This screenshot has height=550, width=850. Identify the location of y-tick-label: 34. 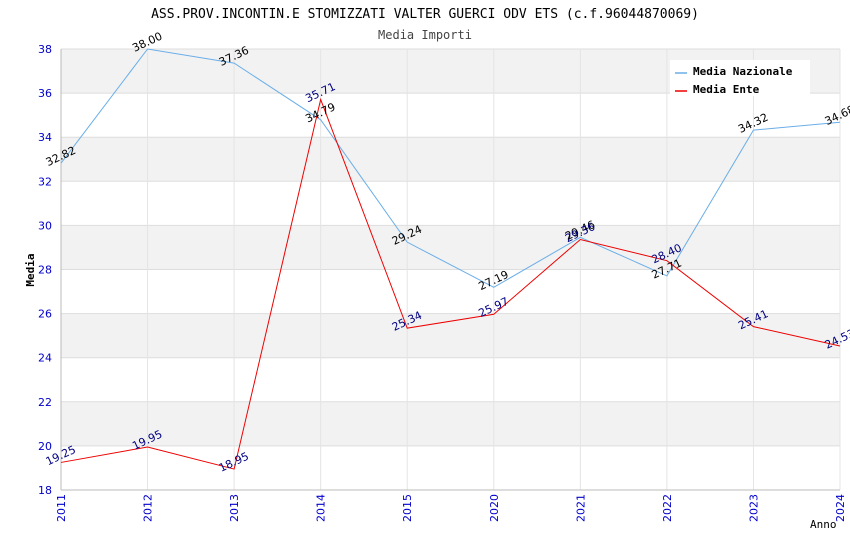
(45, 137).